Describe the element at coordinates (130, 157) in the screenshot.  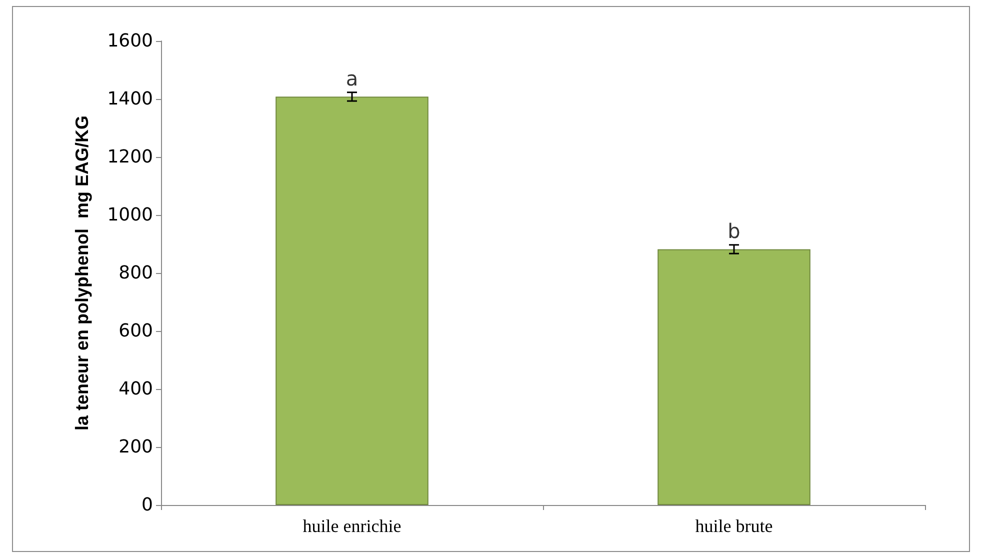
I see `y-tick-label: 1200` at that location.